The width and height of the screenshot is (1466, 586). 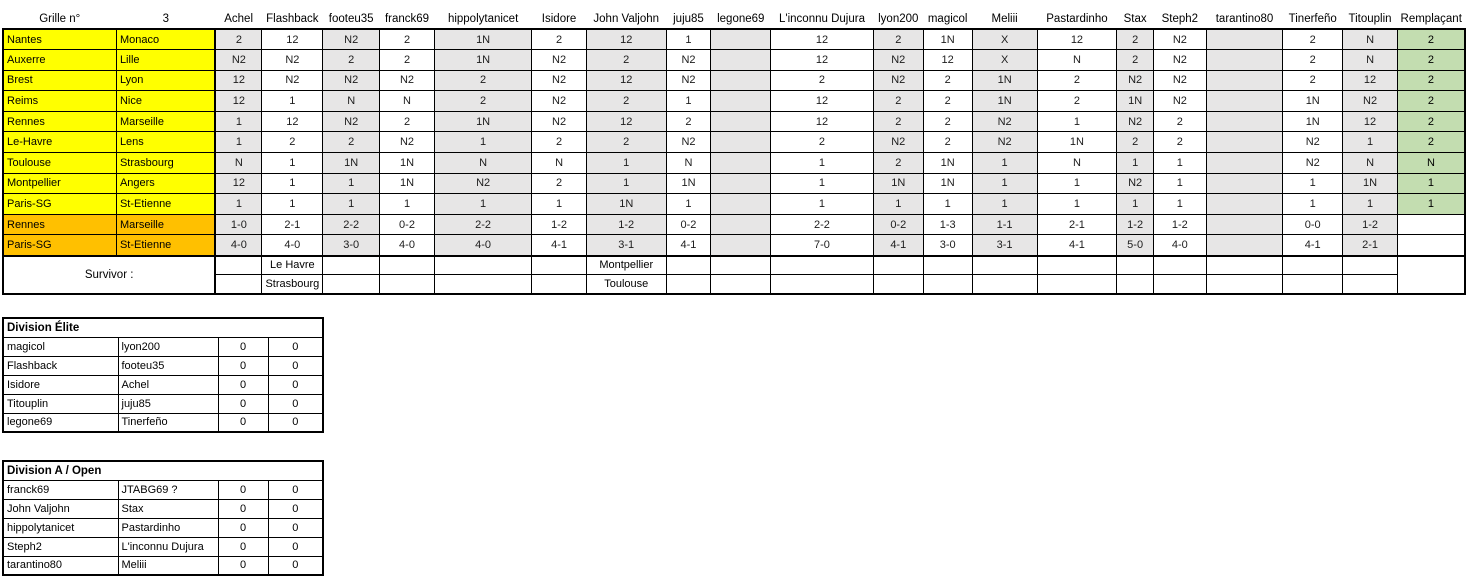 I want to click on score-cell: 2-2, so click(x=351, y=224).